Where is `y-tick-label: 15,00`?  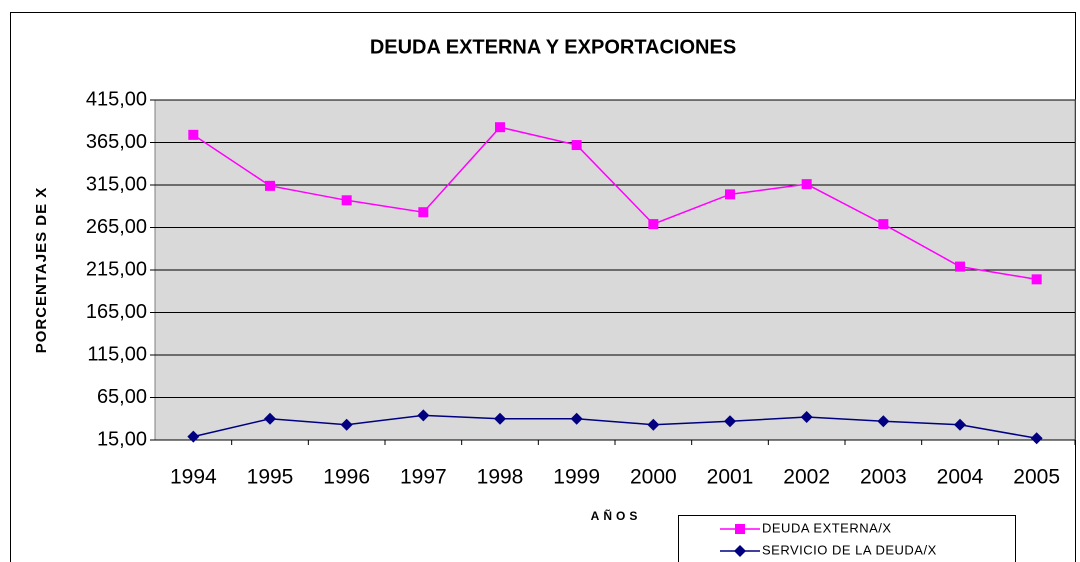
y-tick-label: 15,00 is located at coordinates (122, 439).